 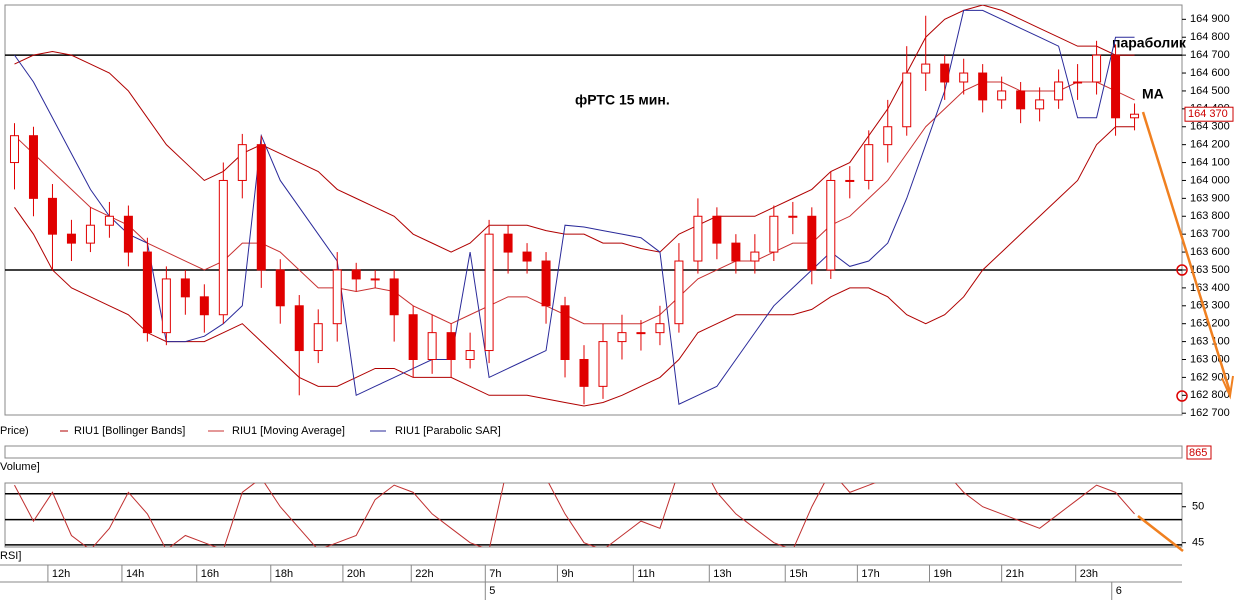 I want to click on x-tick-label: 19h, so click(x=943, y=574).